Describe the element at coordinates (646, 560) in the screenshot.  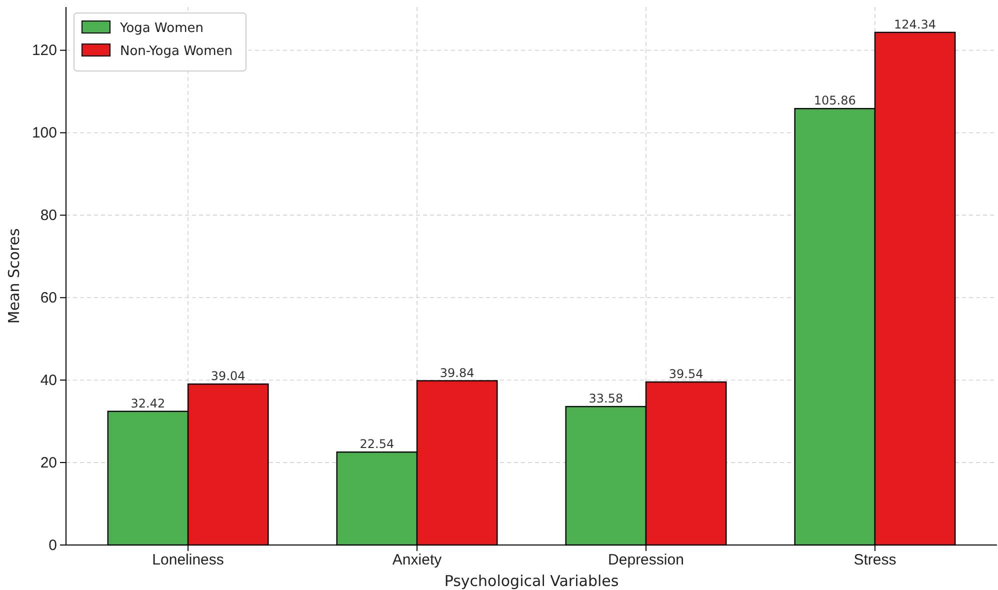
I see `x-tick-label: Depression` at that location.